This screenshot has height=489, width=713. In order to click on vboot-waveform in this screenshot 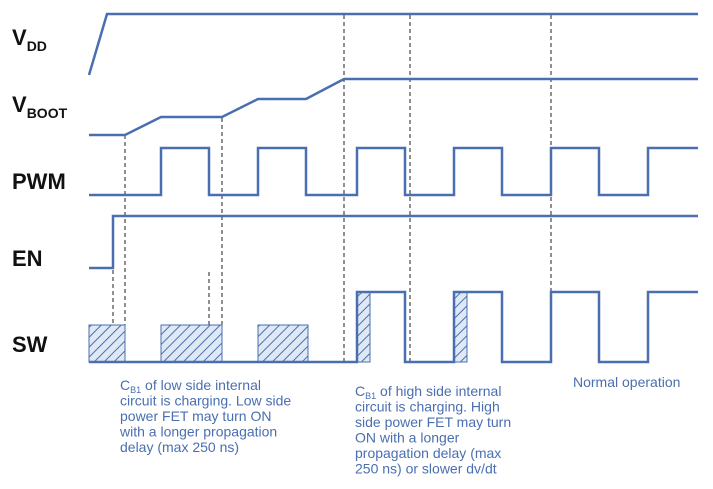, I will do `click(393, 107)`.